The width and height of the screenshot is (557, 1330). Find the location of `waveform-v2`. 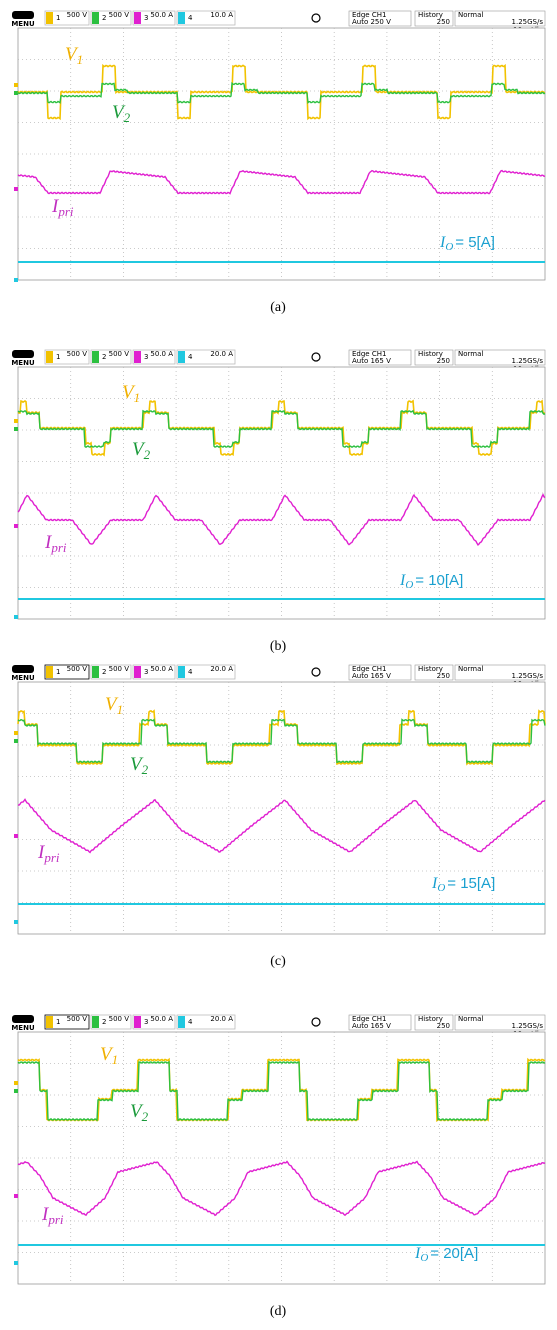

waveform-v2 is located at coordinates (281, 1091).